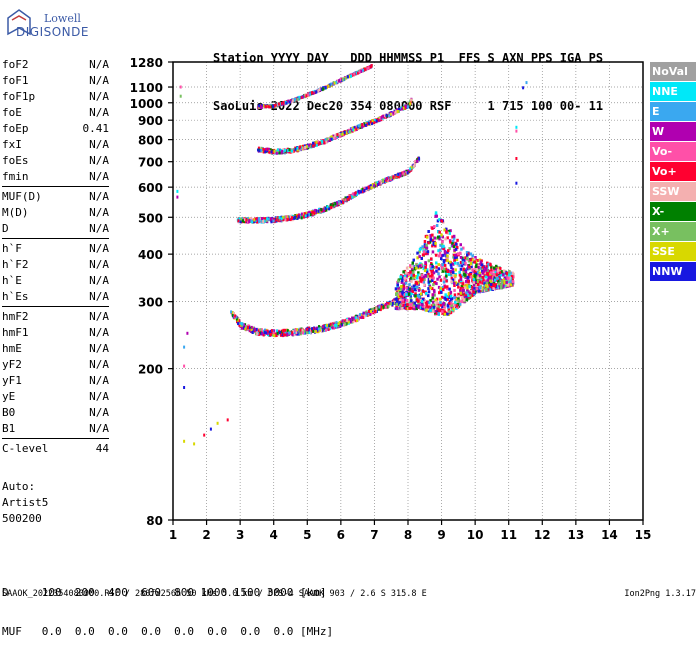  I want to click on parameter-row: yE N/A, so click(55, 397).